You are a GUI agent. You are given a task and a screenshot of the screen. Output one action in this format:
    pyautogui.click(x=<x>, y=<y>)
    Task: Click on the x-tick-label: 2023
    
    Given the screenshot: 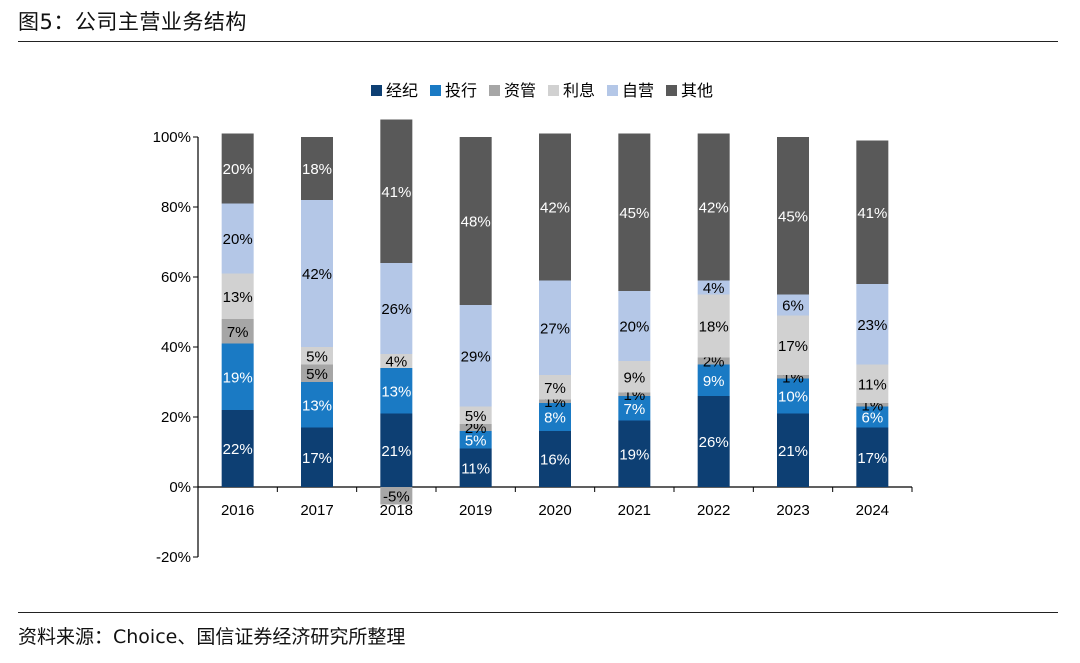 What is the action you would take?
    pyautogui.click(x=792, y=510)
    